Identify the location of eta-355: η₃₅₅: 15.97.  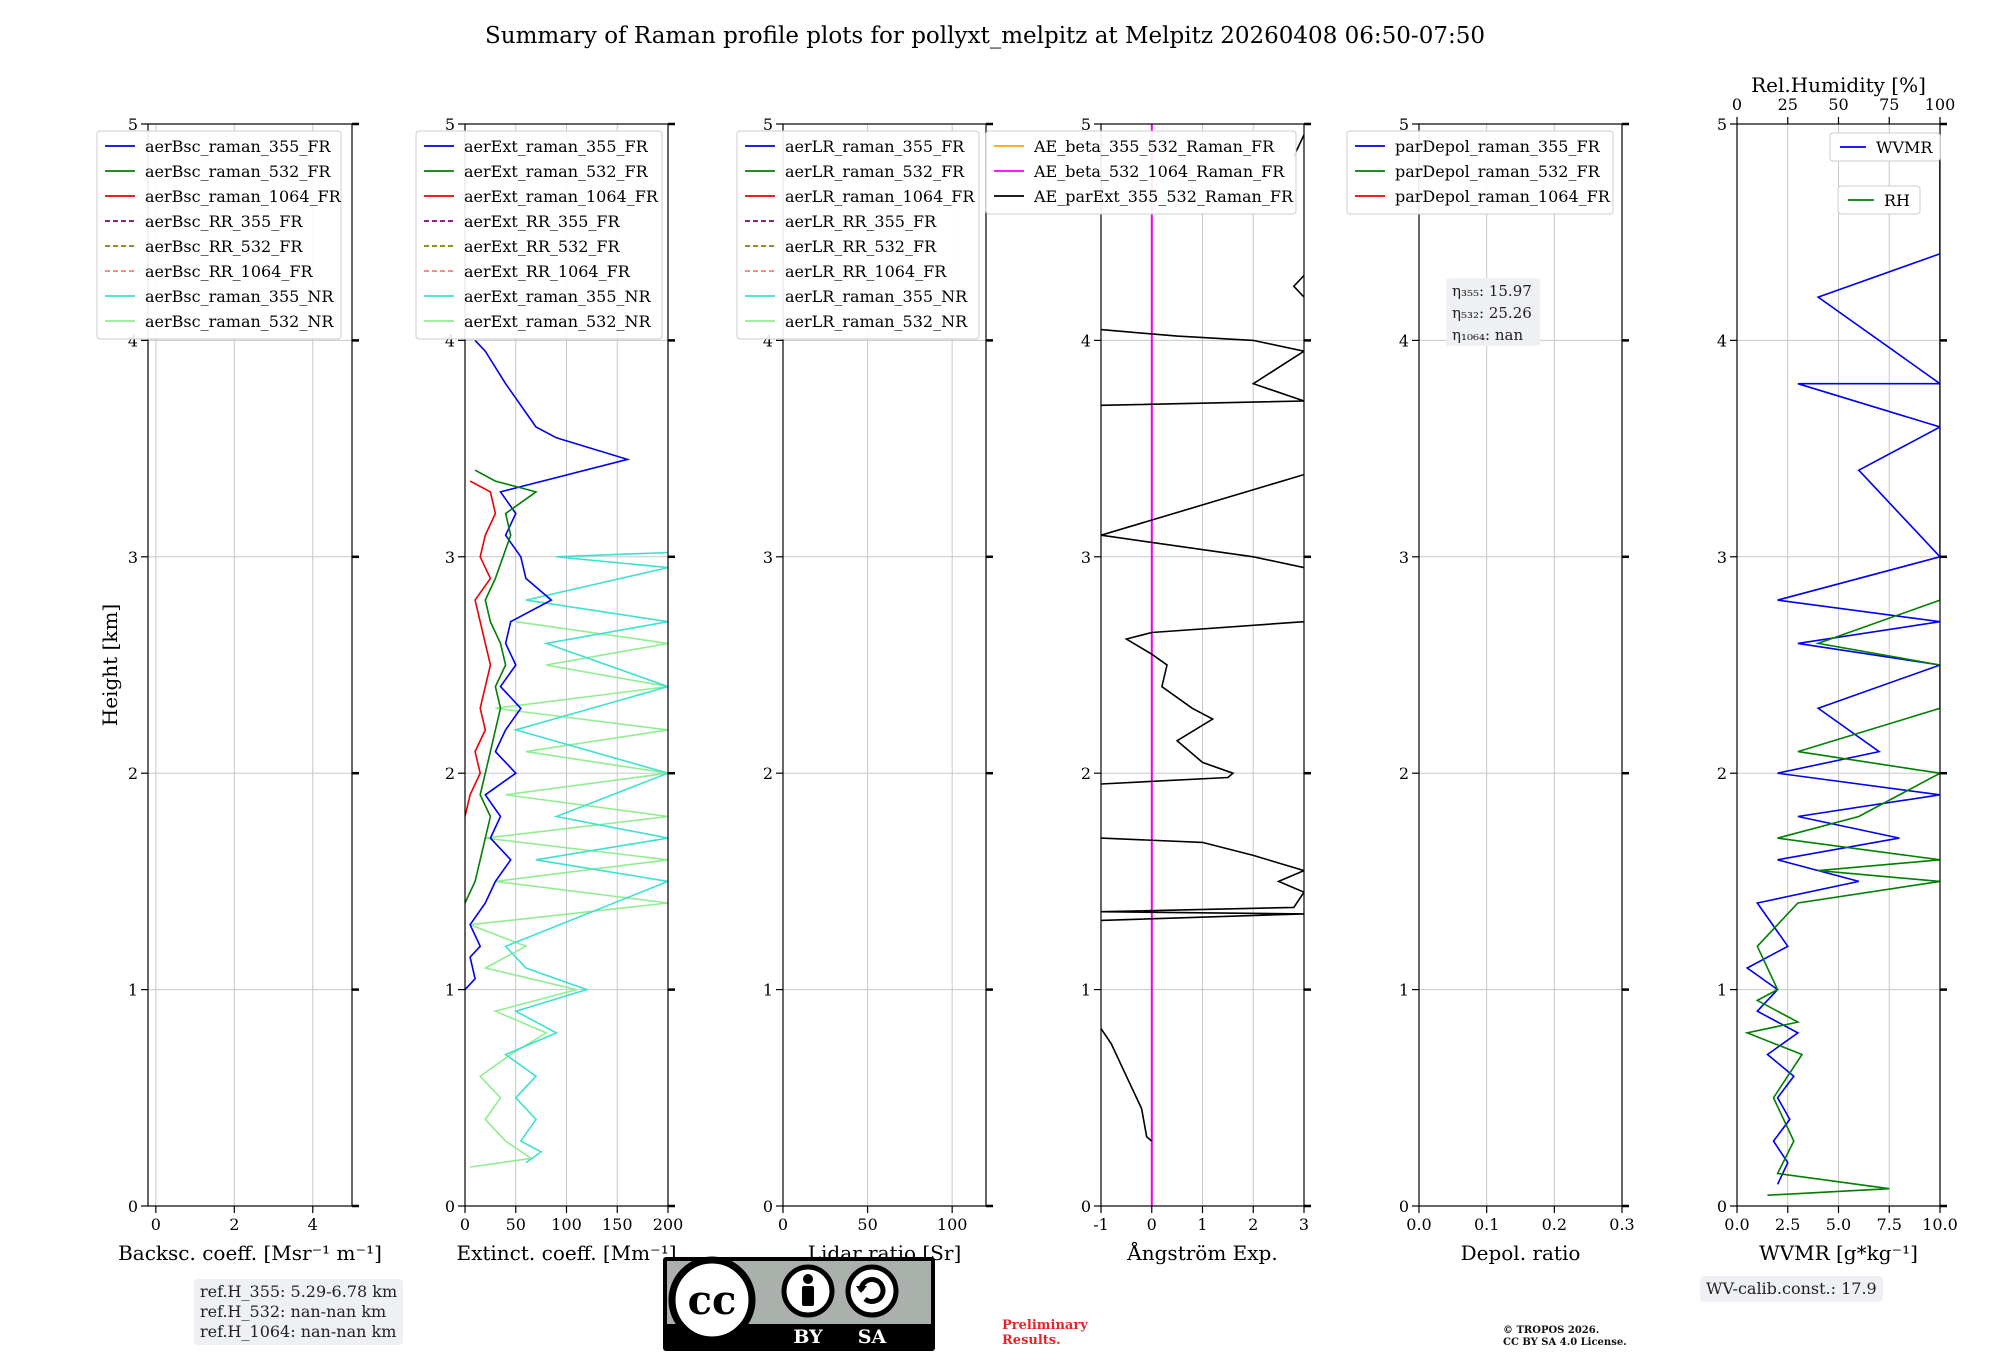
(1492, 291).